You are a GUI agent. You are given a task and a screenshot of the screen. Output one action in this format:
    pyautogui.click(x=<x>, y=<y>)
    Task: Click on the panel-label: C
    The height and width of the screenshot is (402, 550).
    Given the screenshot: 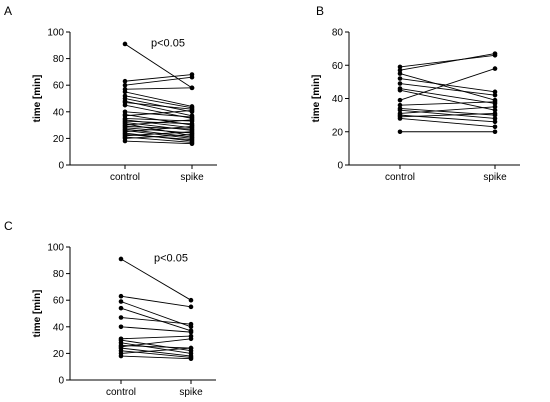 What is the action you would take?
    pyautogui.click(x=8, y=226)
    